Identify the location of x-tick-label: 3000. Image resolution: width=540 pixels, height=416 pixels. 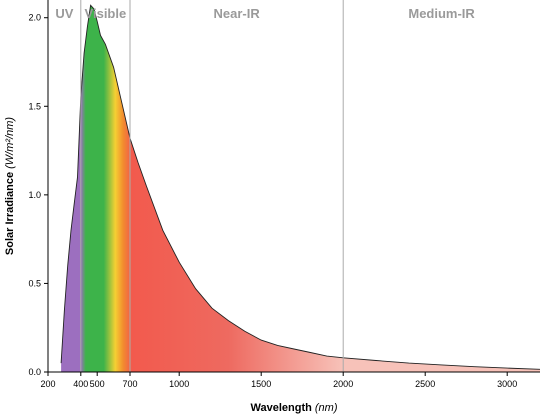
(507, 384).